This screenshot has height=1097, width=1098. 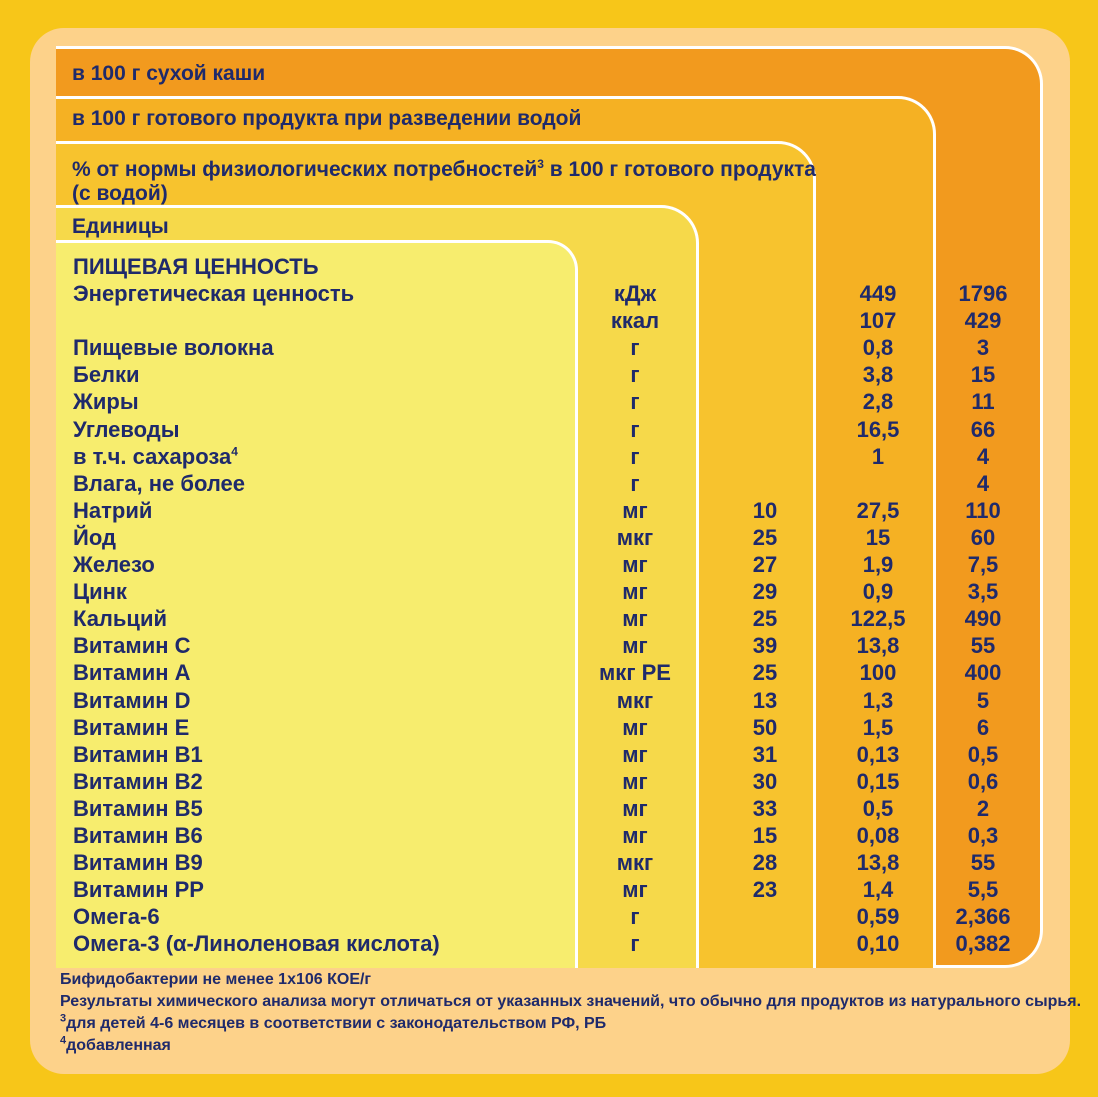 I want to click on table-row: Белки г 3,8 15, so click(x=549, y=374).